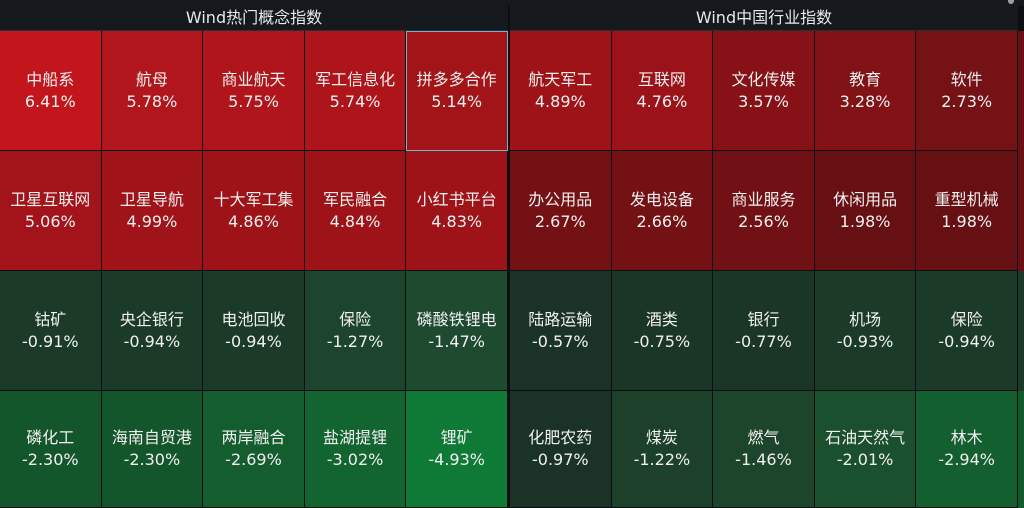 This screenshot has width=1024, height=508. I want to click on index-tile: 海南自贸港 -2.30%, so click(152, 449).